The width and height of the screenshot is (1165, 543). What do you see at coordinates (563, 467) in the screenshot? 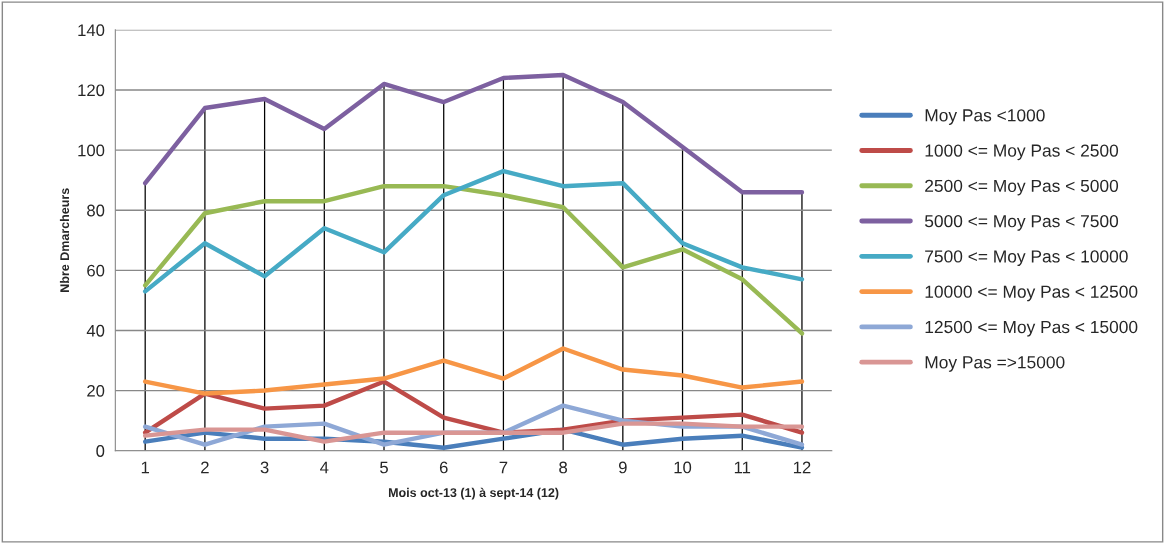
I see `x-tick-label: 8` at bounding box center [563, 467].